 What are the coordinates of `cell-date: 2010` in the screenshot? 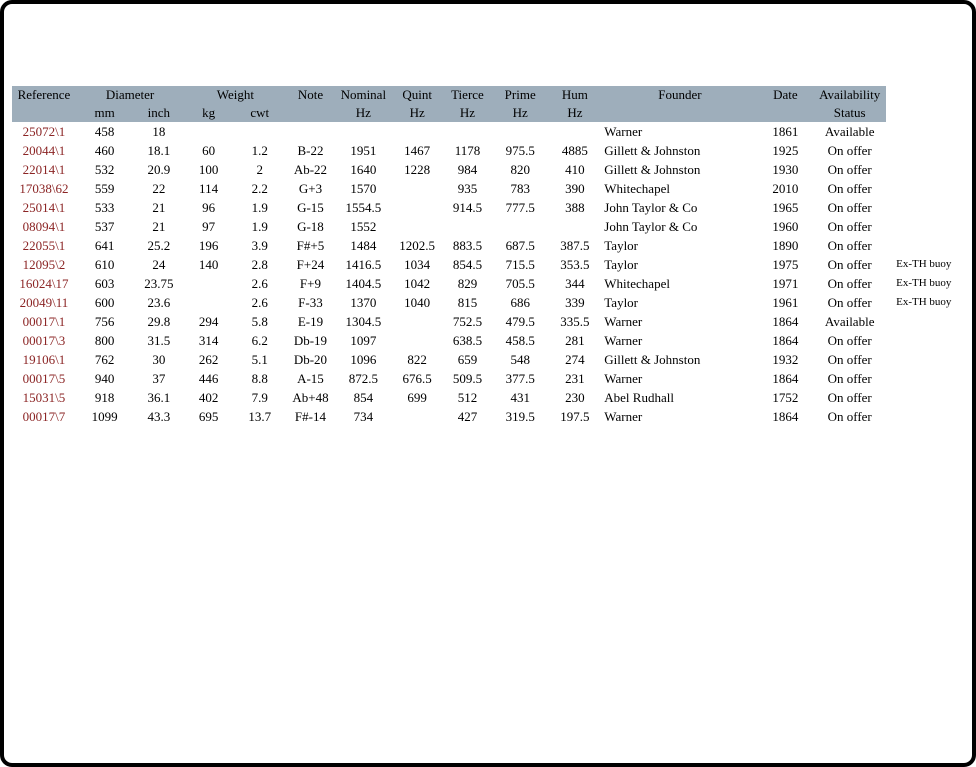 It's located at (785, 188).